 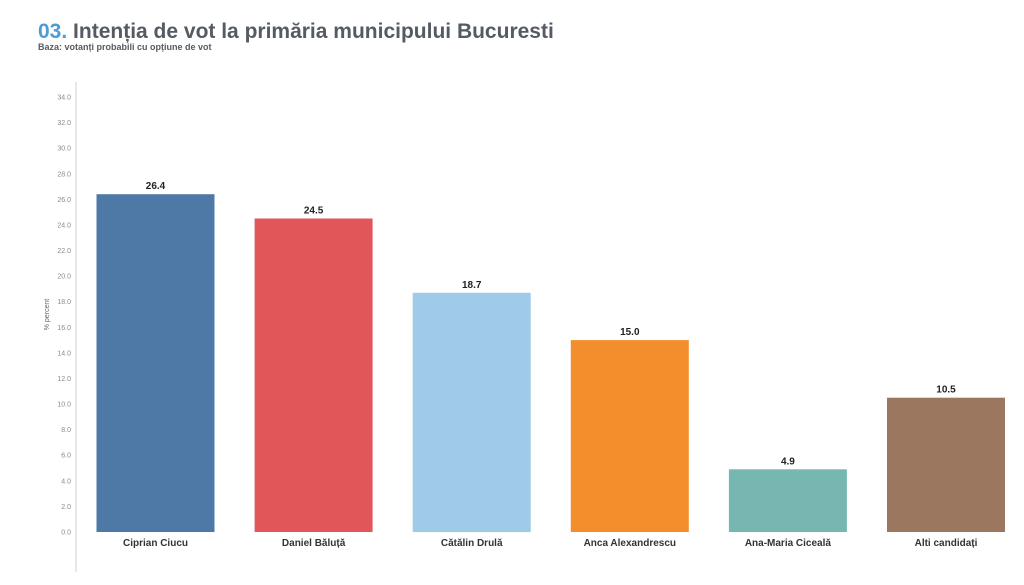 I want to click on y-tick-label: 14.0, so click(x=64, y=353).